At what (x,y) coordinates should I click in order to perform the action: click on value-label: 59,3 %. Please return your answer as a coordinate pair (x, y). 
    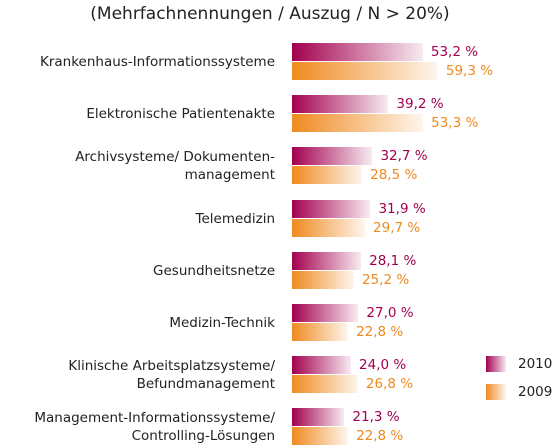
    Looking at the image, I should click on (469, 71).